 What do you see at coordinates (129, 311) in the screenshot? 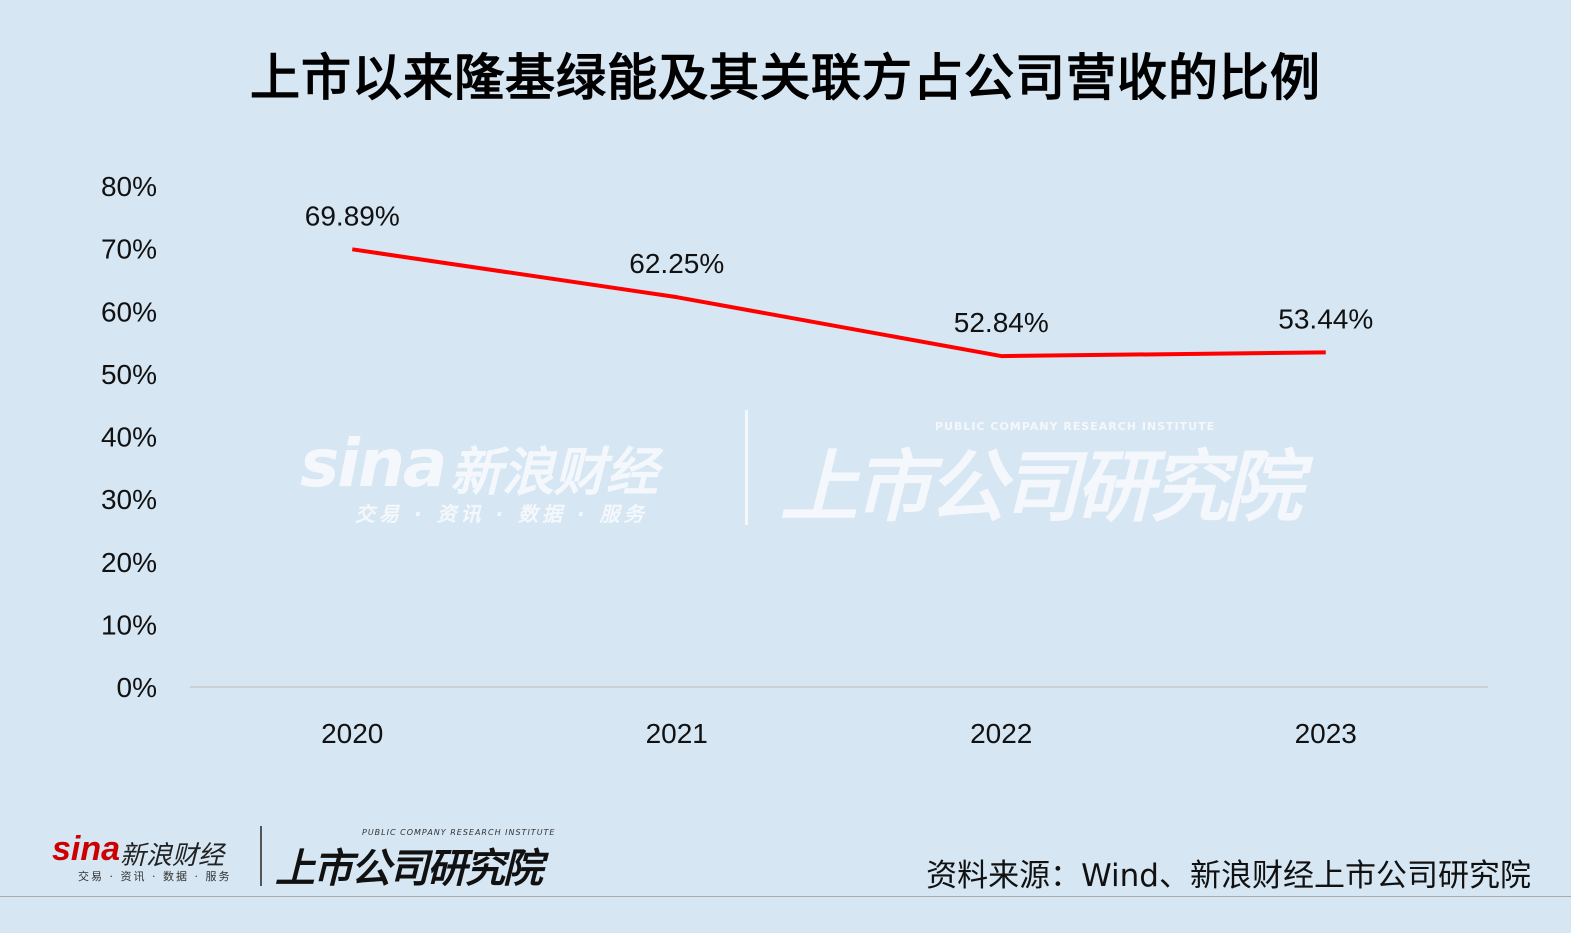
I see `y-tick-label: 60%` at bounding box center [129, 311].